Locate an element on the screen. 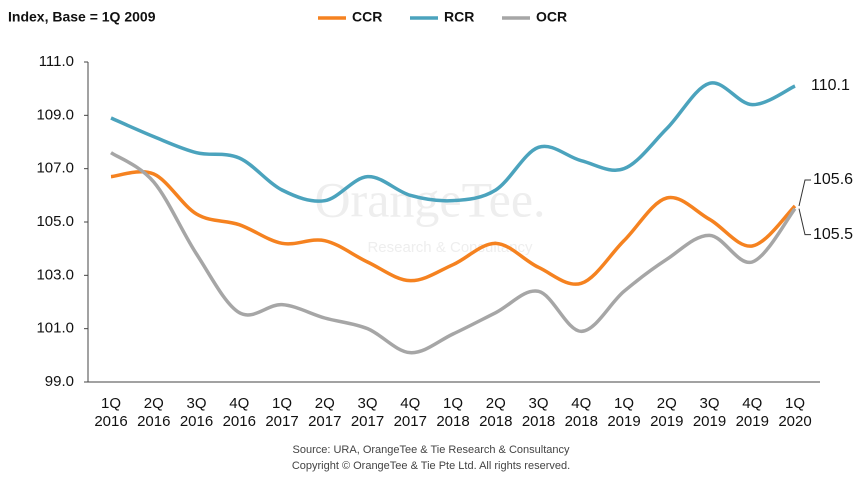 The height and width of the screenshot is (478, 862). chart-title: Index, Base = 1Q 2009 is located at coordinates (82, 17).